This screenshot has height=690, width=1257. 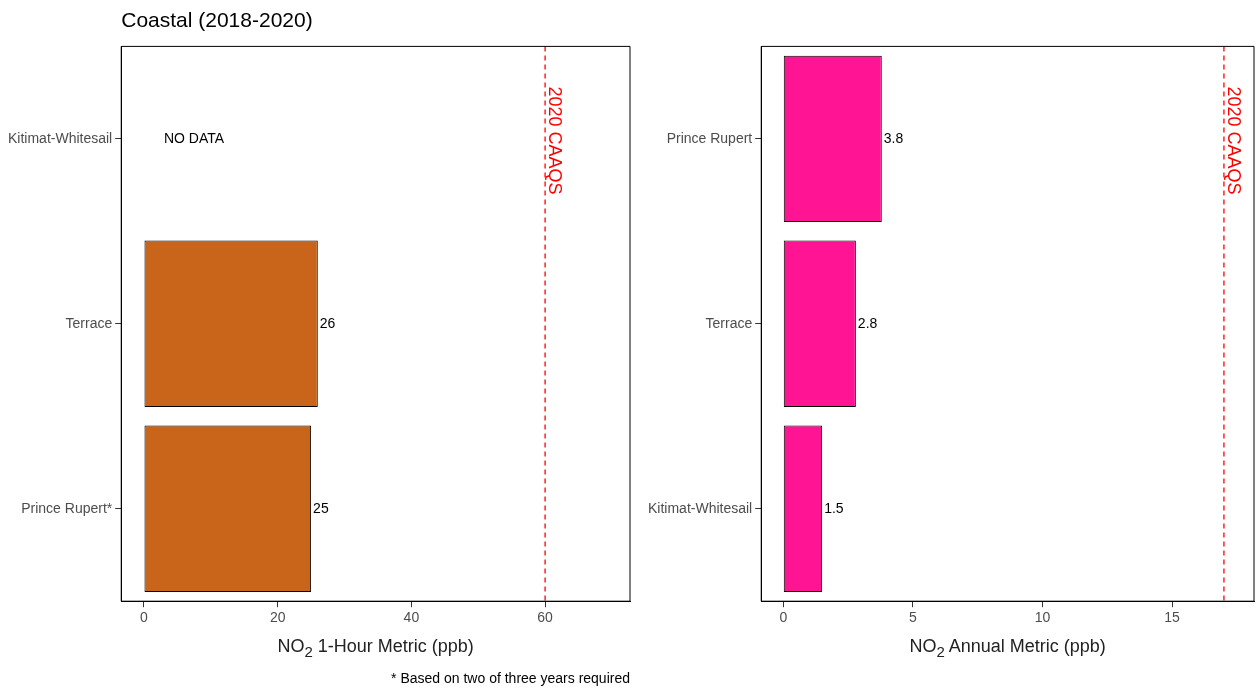 What do you see at coordinates (194, 137) in the screenshot?
I see `annotation: NO DATA` at bounding box center [194, 137].